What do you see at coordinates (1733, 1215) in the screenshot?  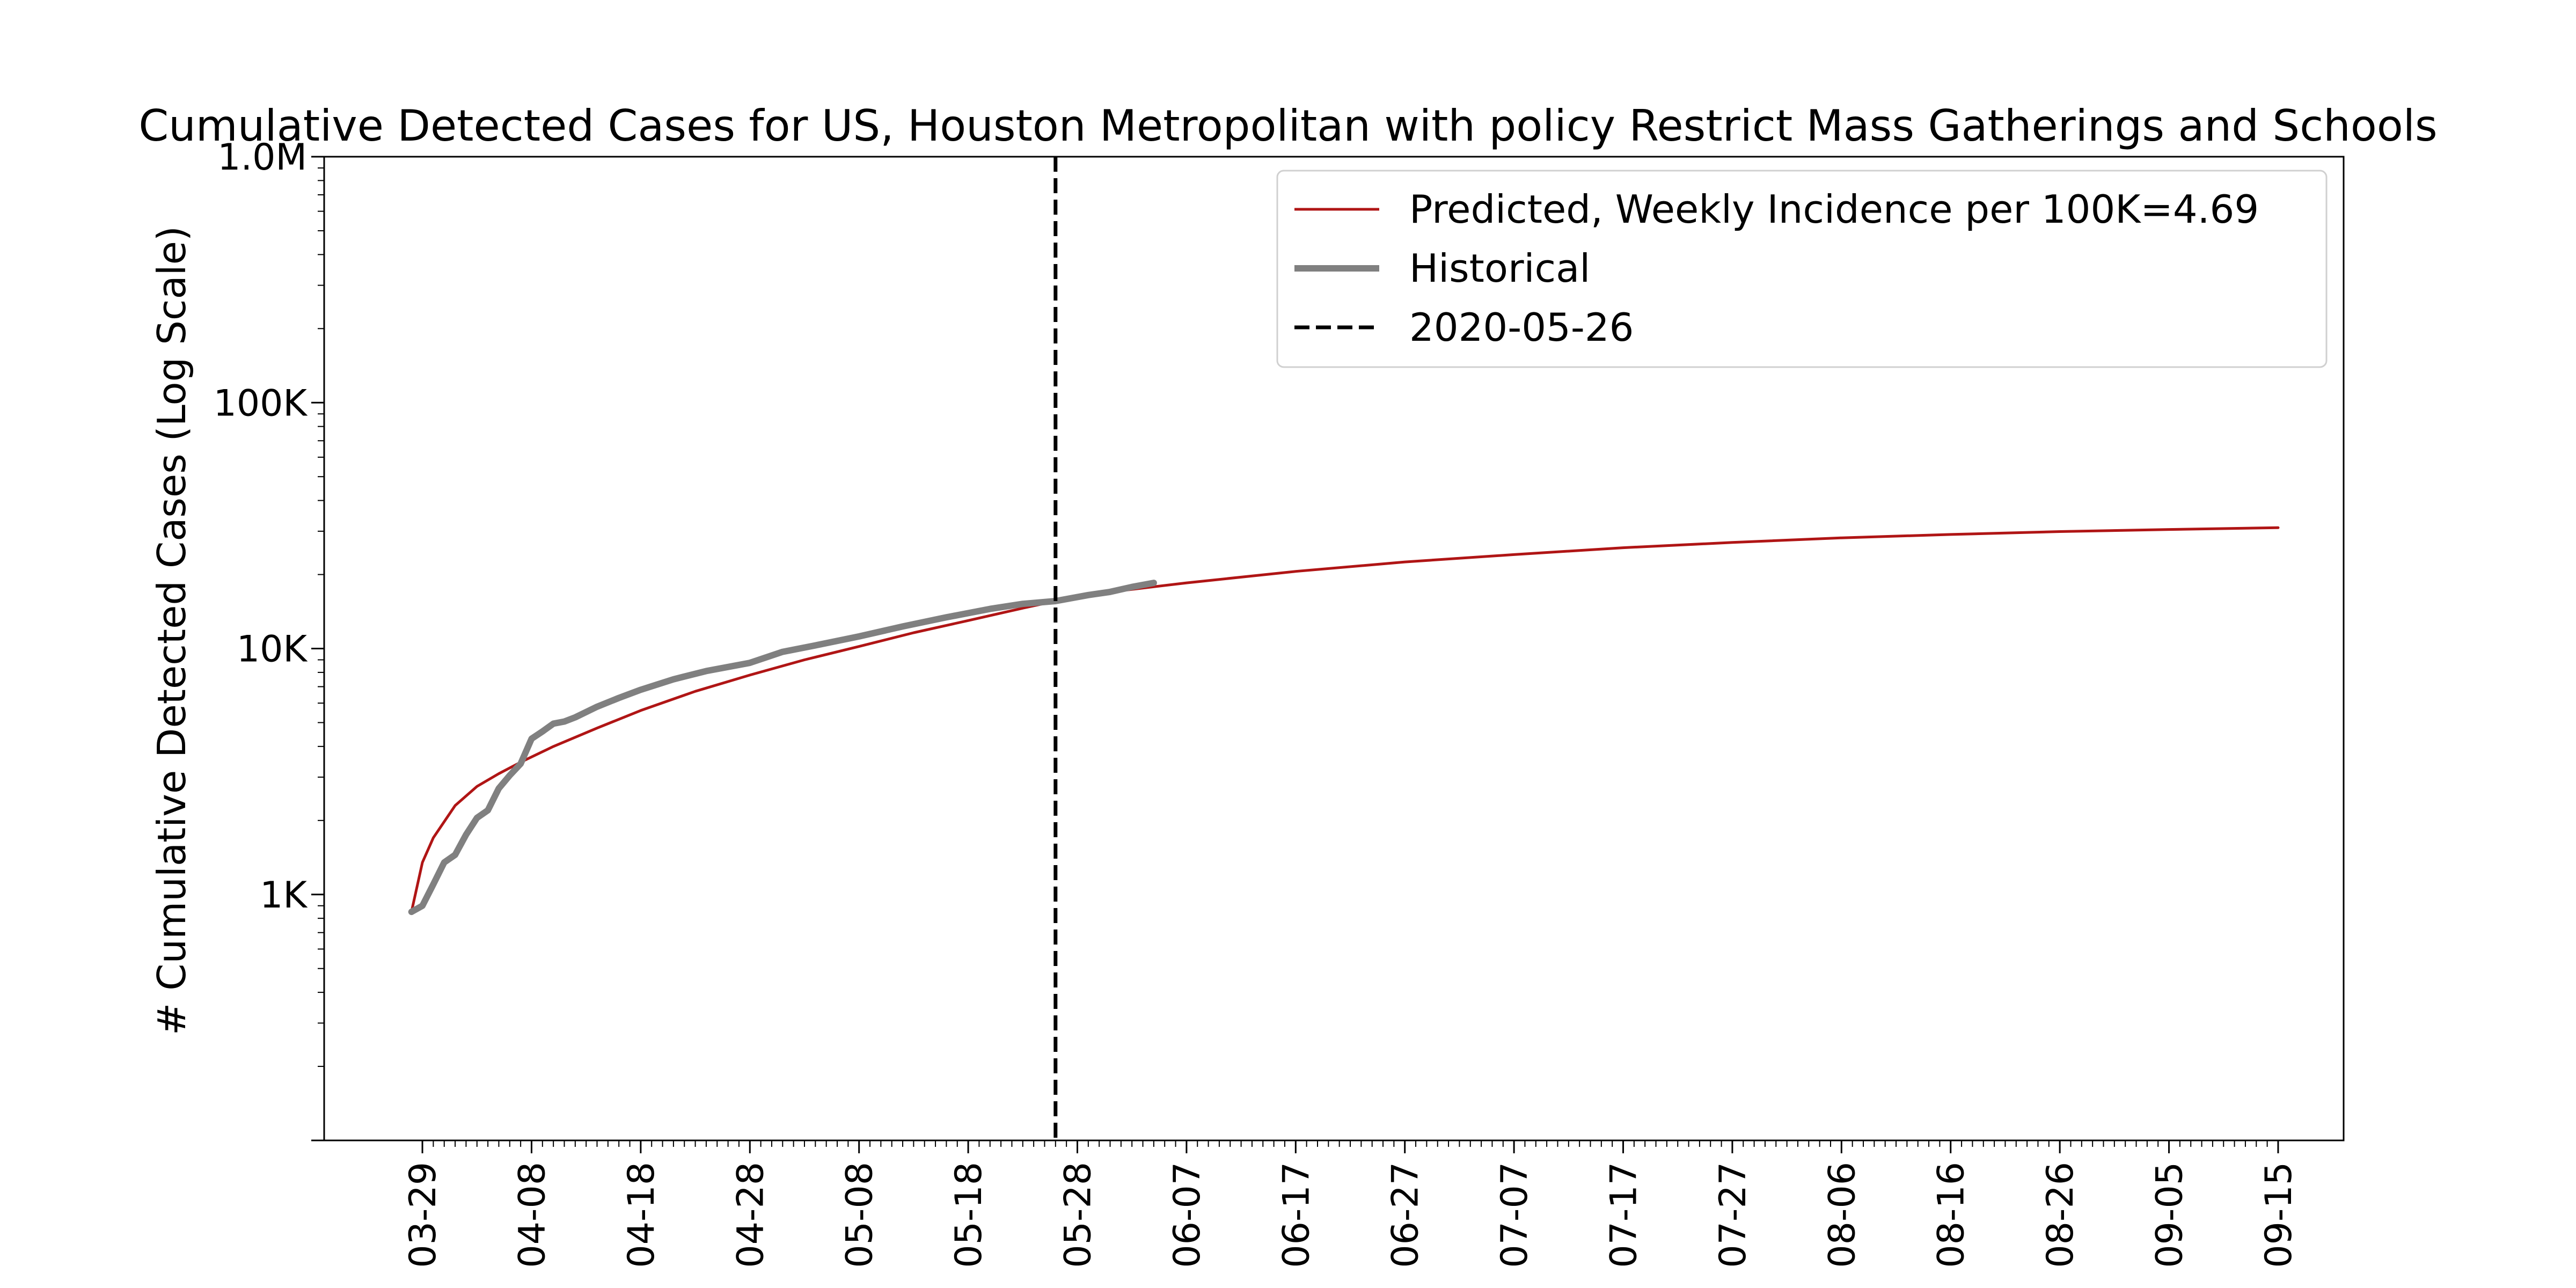 I see `x-tick-label: 07-27` at bounding box center [1733, 1215].